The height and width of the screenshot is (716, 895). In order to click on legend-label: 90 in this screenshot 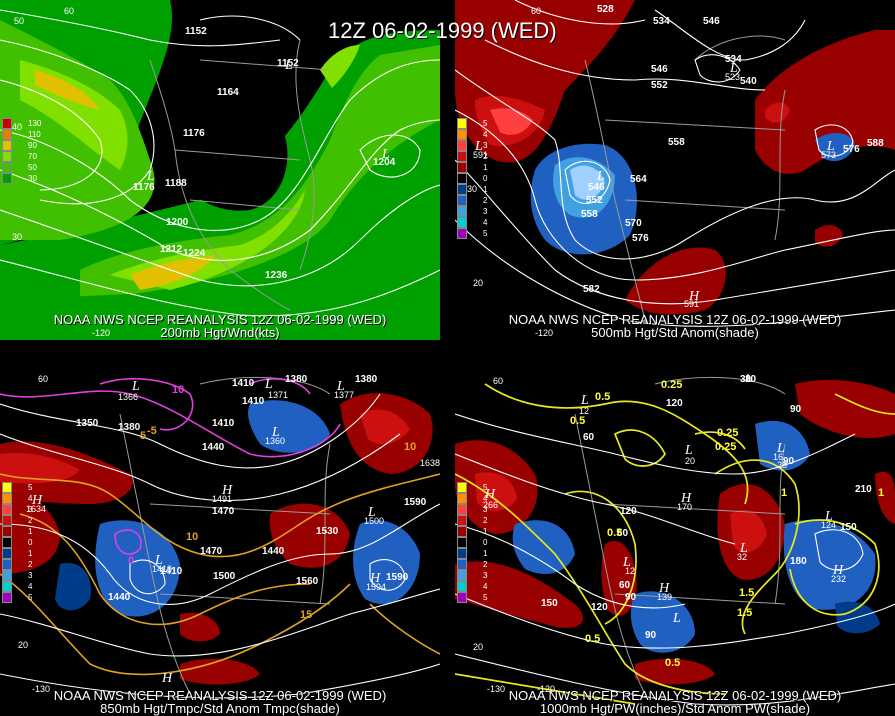, I will do `click(32, 145)`.